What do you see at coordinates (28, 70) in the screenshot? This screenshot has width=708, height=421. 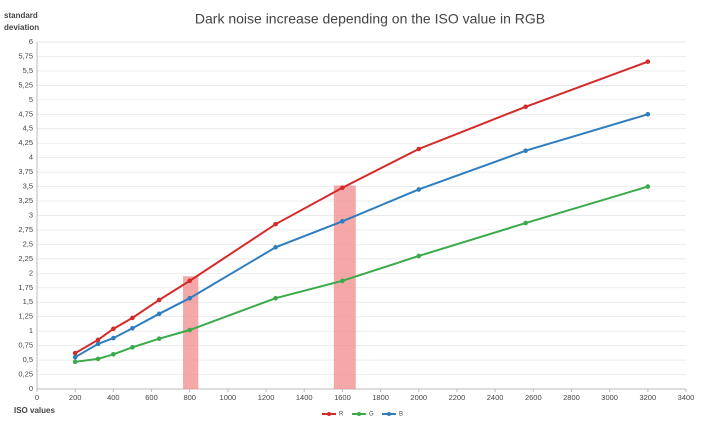 I see `y-tick-label: 5,5` at bounding box center [28, 70].